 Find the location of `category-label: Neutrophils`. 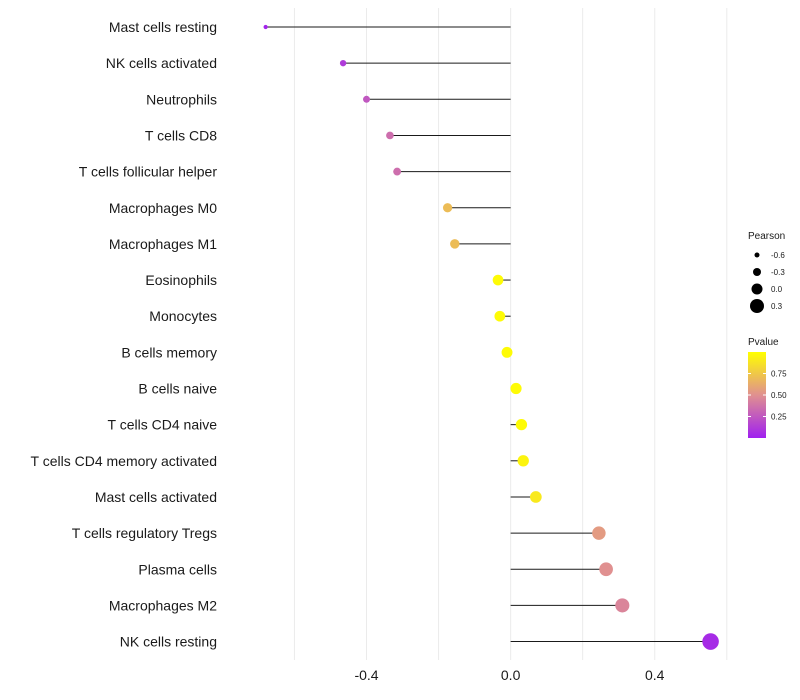

category-label: Neutrophils is located at coordinates (181, 99).